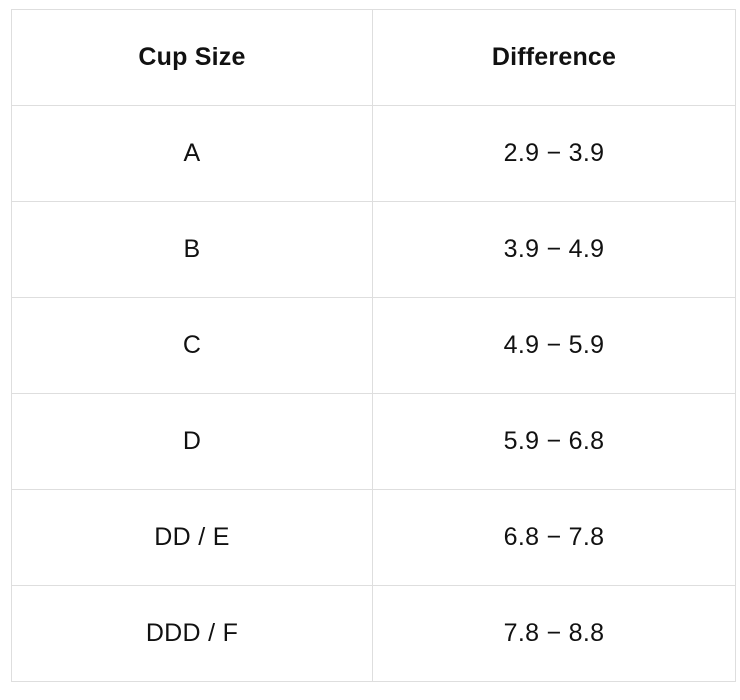  I want to click on table-row: C 4.9 − 5.9, so click(373, 345).